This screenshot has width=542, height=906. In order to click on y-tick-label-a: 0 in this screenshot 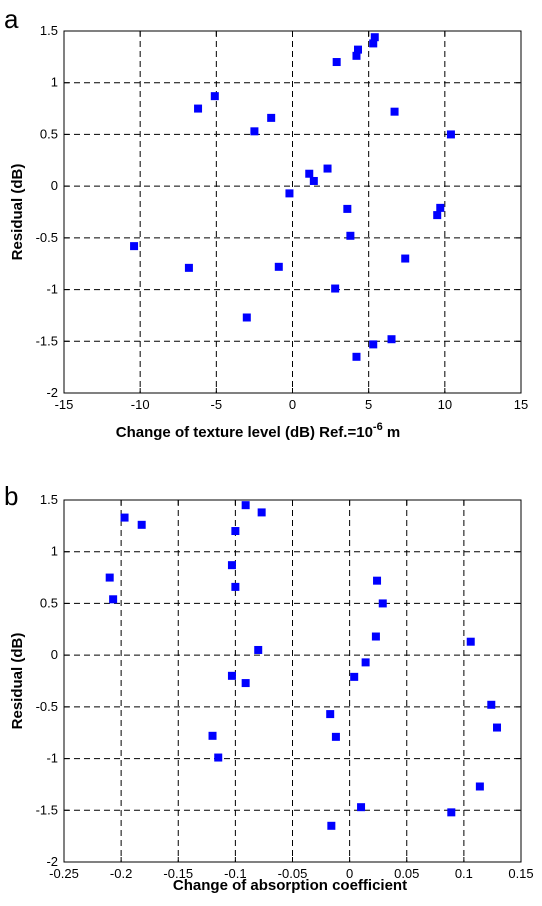, I will do `click(54, 185)`.